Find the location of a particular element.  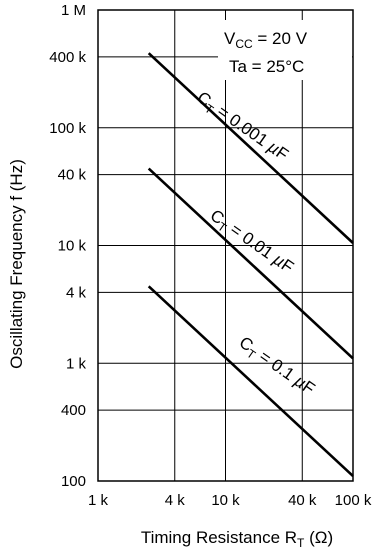

x-axis-title-unit: (Ω) is located at coordinates (318, 537).